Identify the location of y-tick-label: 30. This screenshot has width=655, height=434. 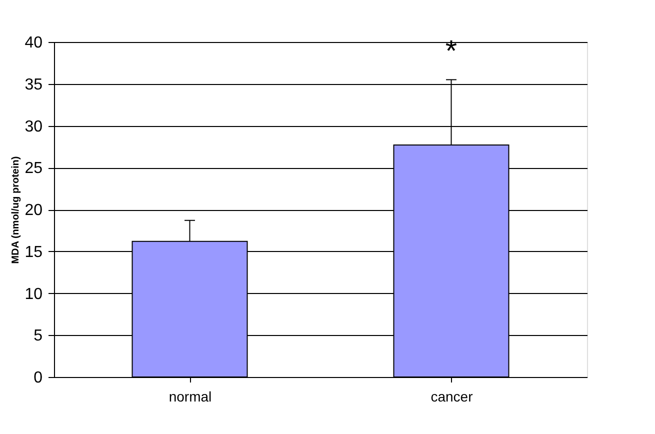
(33, 127).